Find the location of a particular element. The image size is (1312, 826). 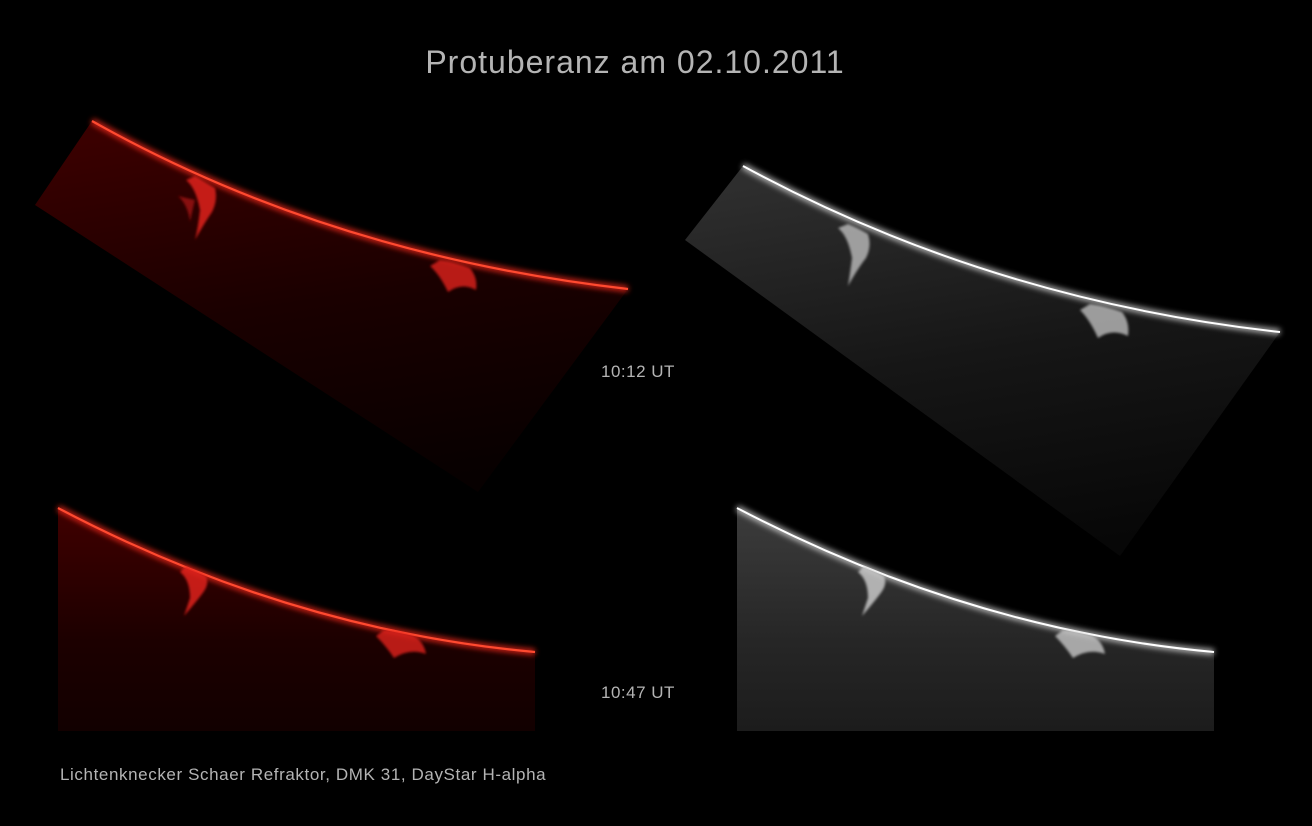

image-1047-grayscale is located at coordinates (975, 618).